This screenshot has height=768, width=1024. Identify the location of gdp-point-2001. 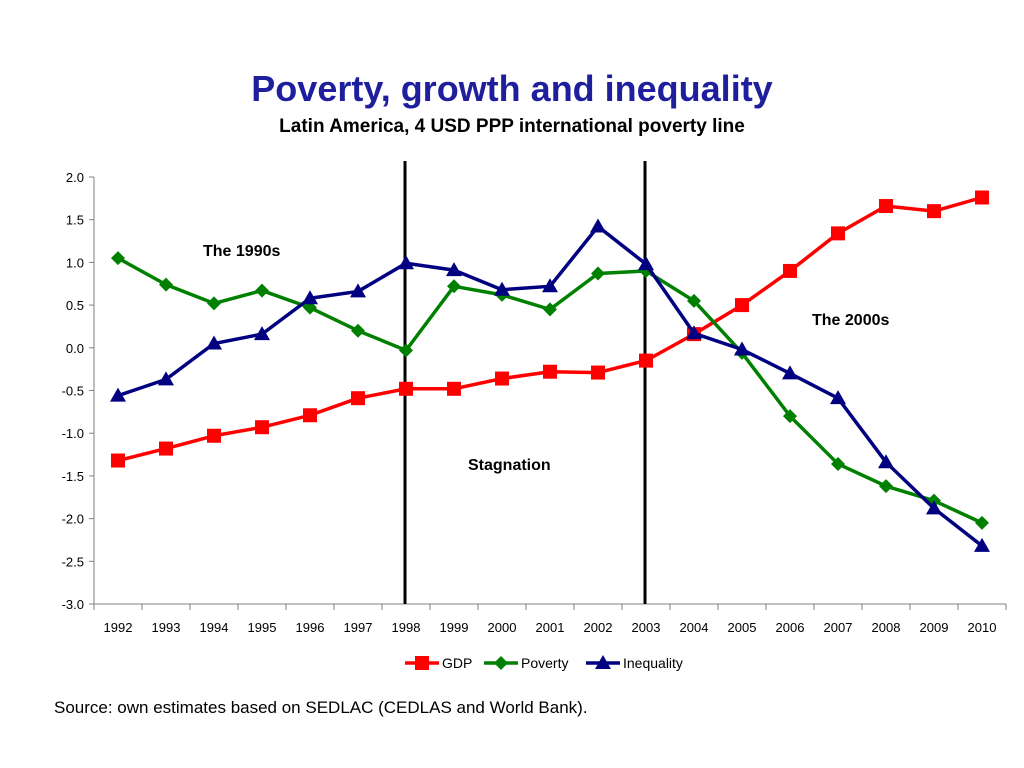
(550, 371).